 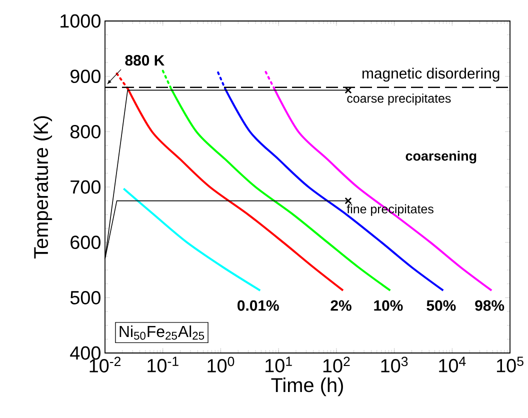 I want to click on annotation: coarse precipitates, so click(x=399, y=100).